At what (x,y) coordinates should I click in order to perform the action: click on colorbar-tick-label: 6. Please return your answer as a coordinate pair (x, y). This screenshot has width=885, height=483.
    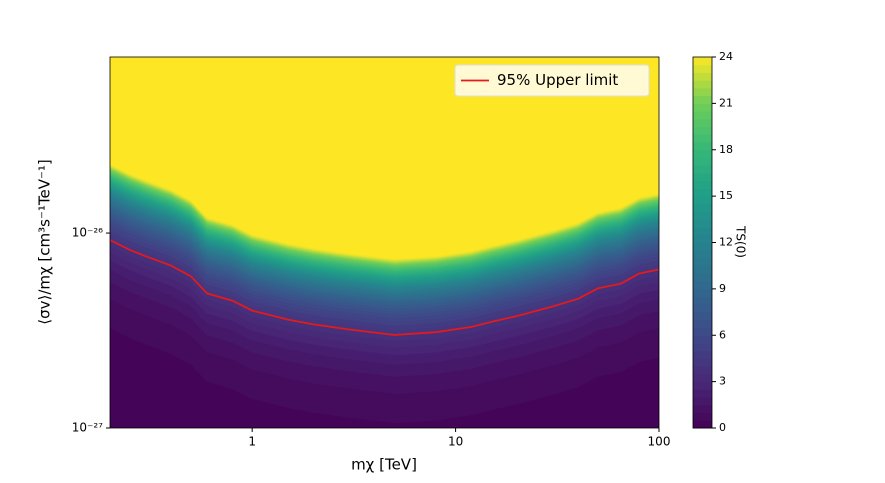
    Looking at the image, I should click on (722, 334).